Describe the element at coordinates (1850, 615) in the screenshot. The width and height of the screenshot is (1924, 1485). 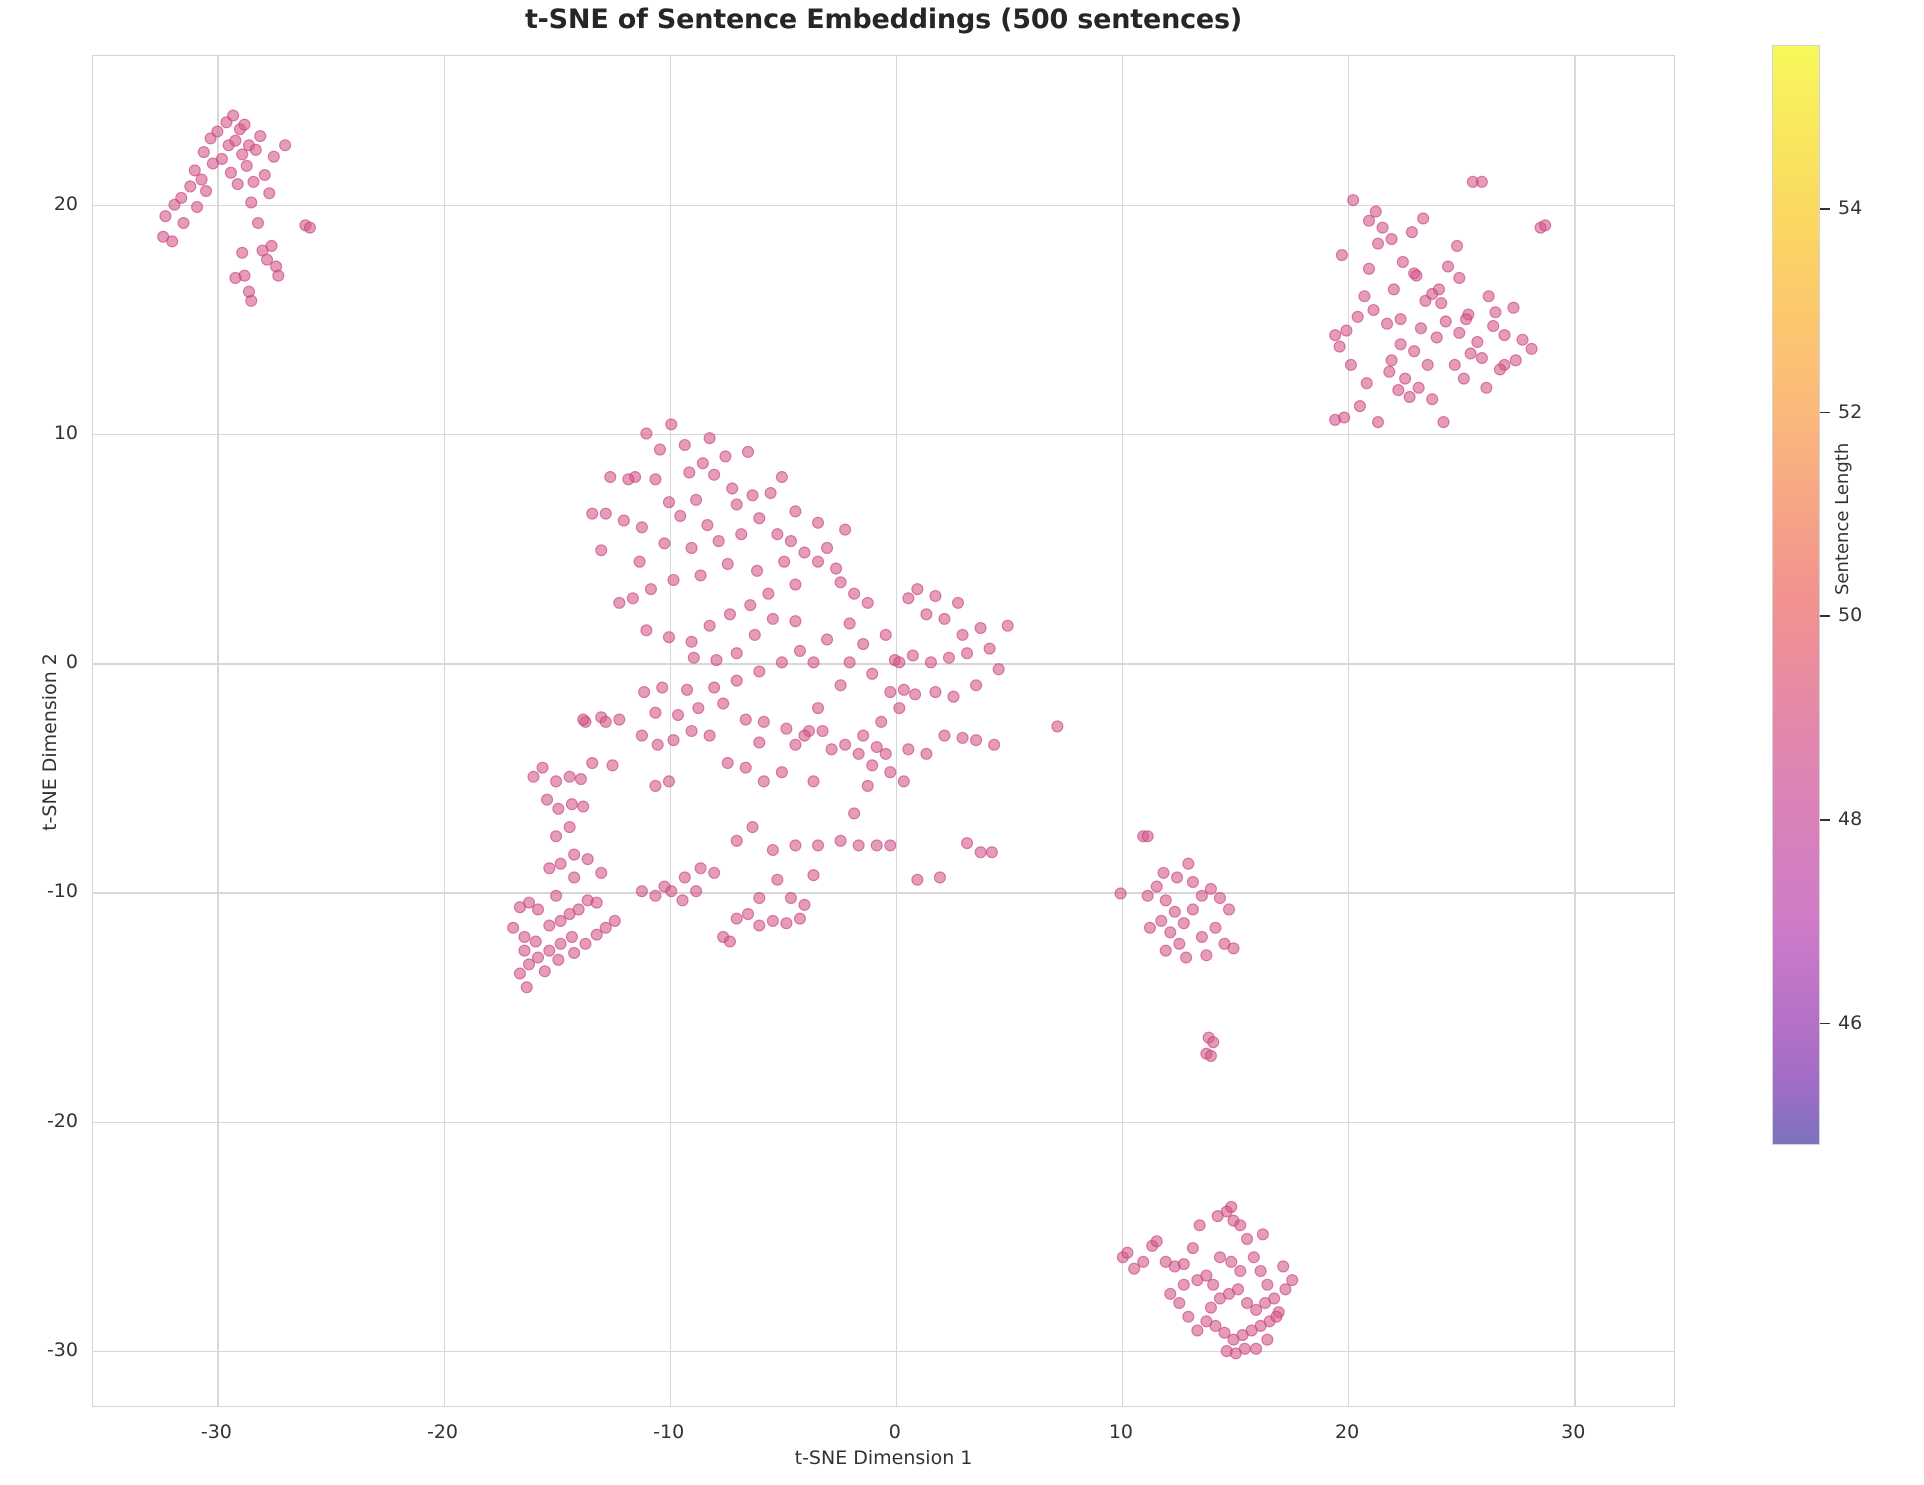
I see `colorbar-tick-label: 50` at that location.